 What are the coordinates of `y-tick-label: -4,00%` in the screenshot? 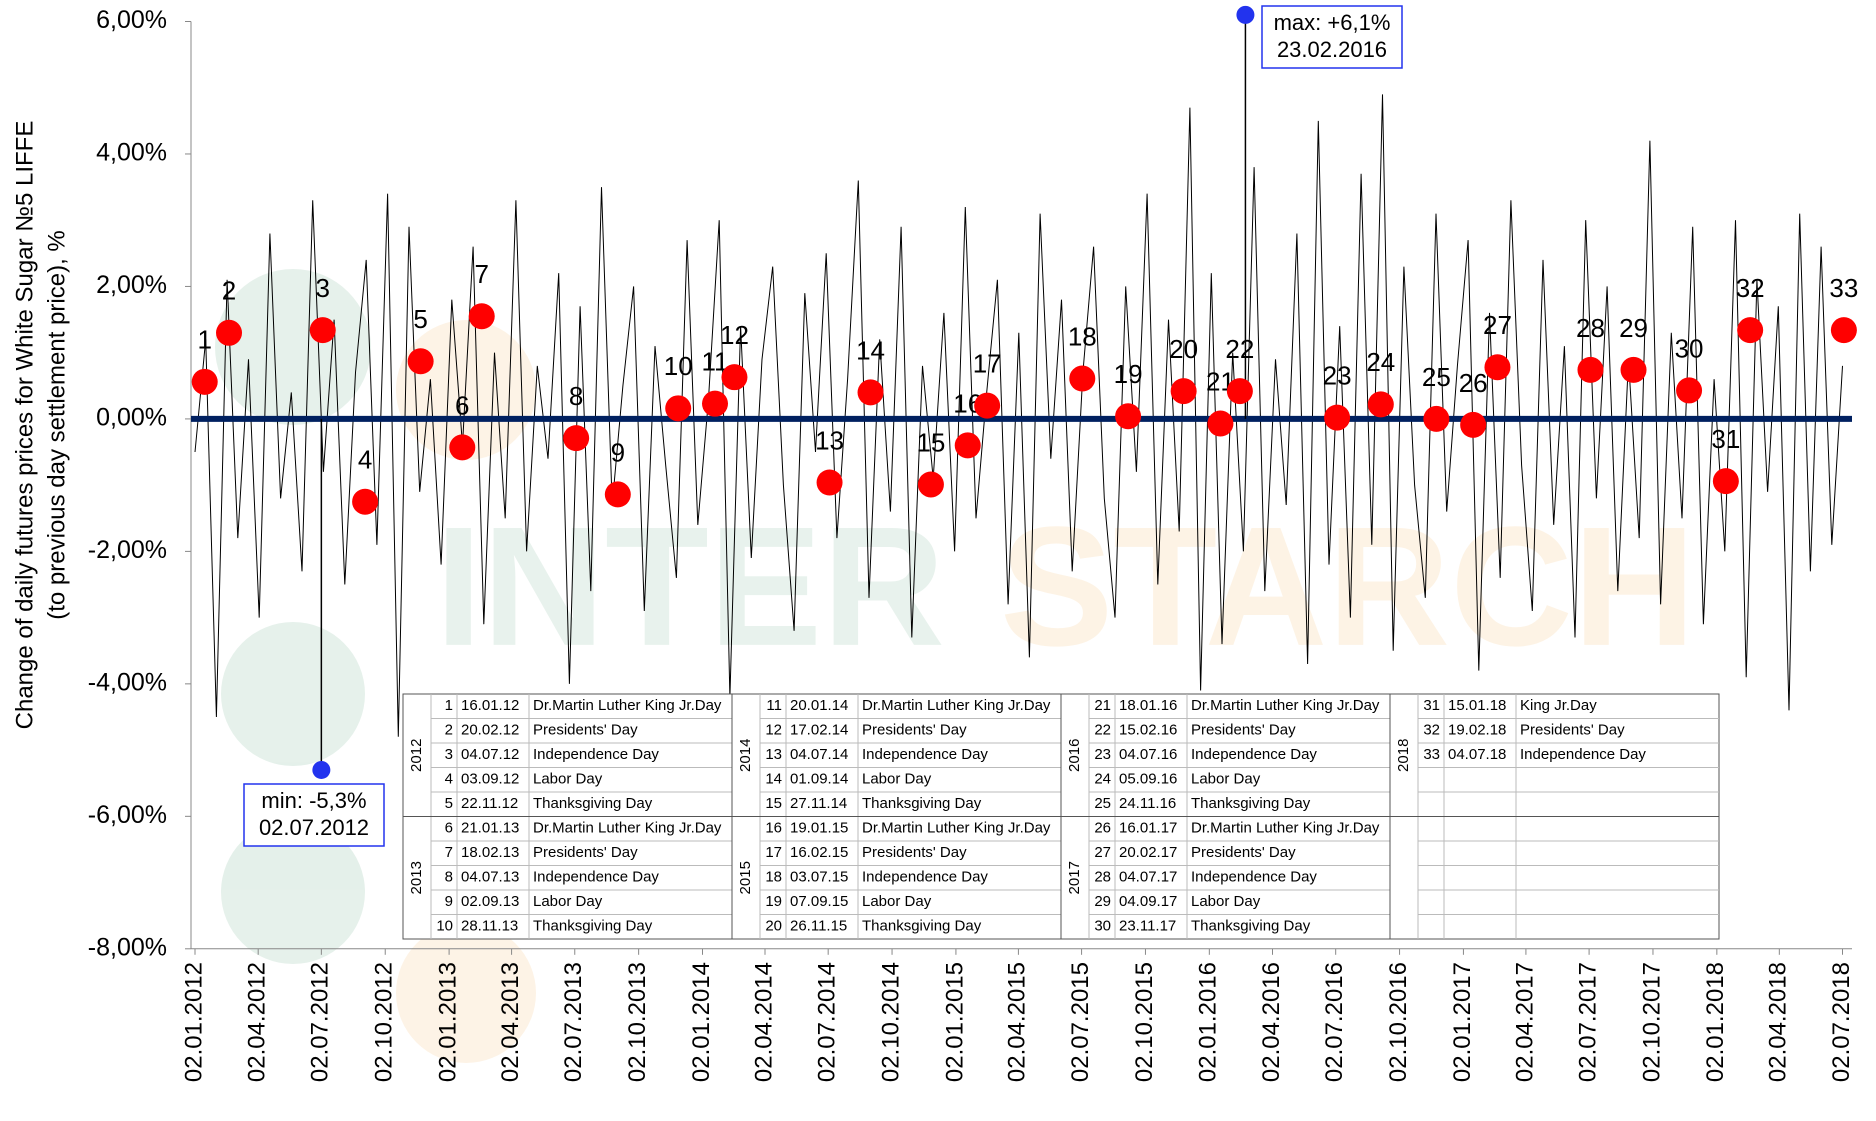 It's located at (127, 682).